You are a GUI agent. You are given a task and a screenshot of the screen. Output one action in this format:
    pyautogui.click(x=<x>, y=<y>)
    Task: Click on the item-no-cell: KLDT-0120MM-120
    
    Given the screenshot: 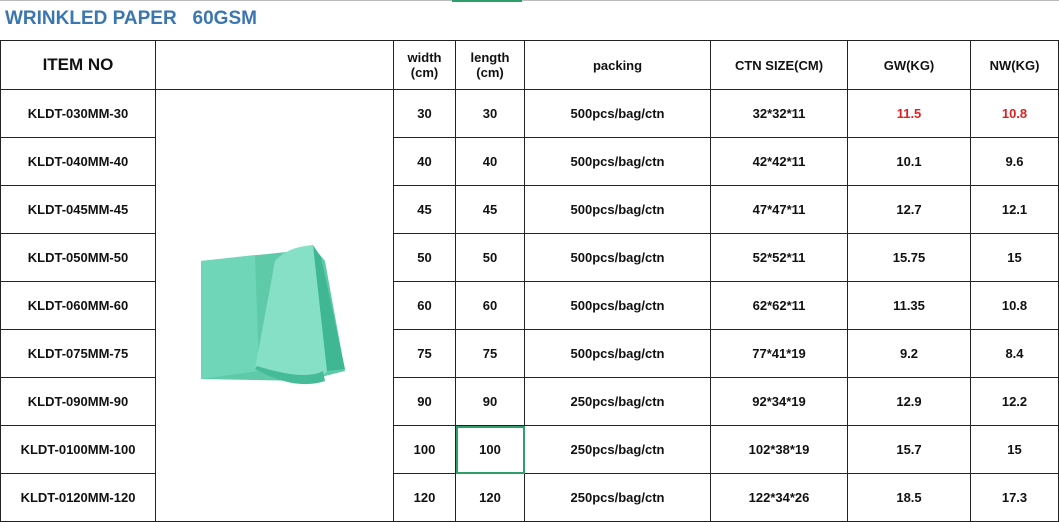 What is the action you would take?
    pyautogui.click(x=78, y=497)
    